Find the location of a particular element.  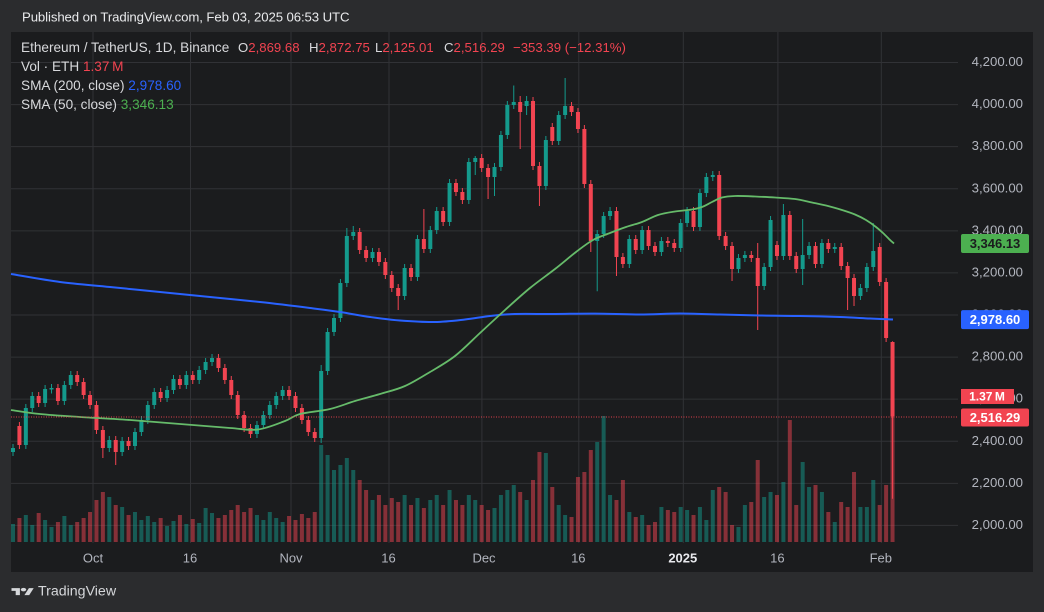

svg-text: 3,400.00 is located at coordinates (997, 229).